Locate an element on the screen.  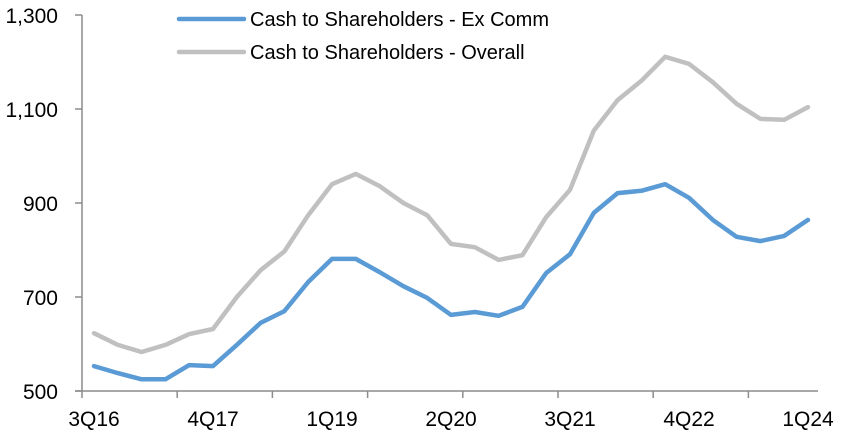
y-tick-label: 900 is located at coordinates (40, 204).